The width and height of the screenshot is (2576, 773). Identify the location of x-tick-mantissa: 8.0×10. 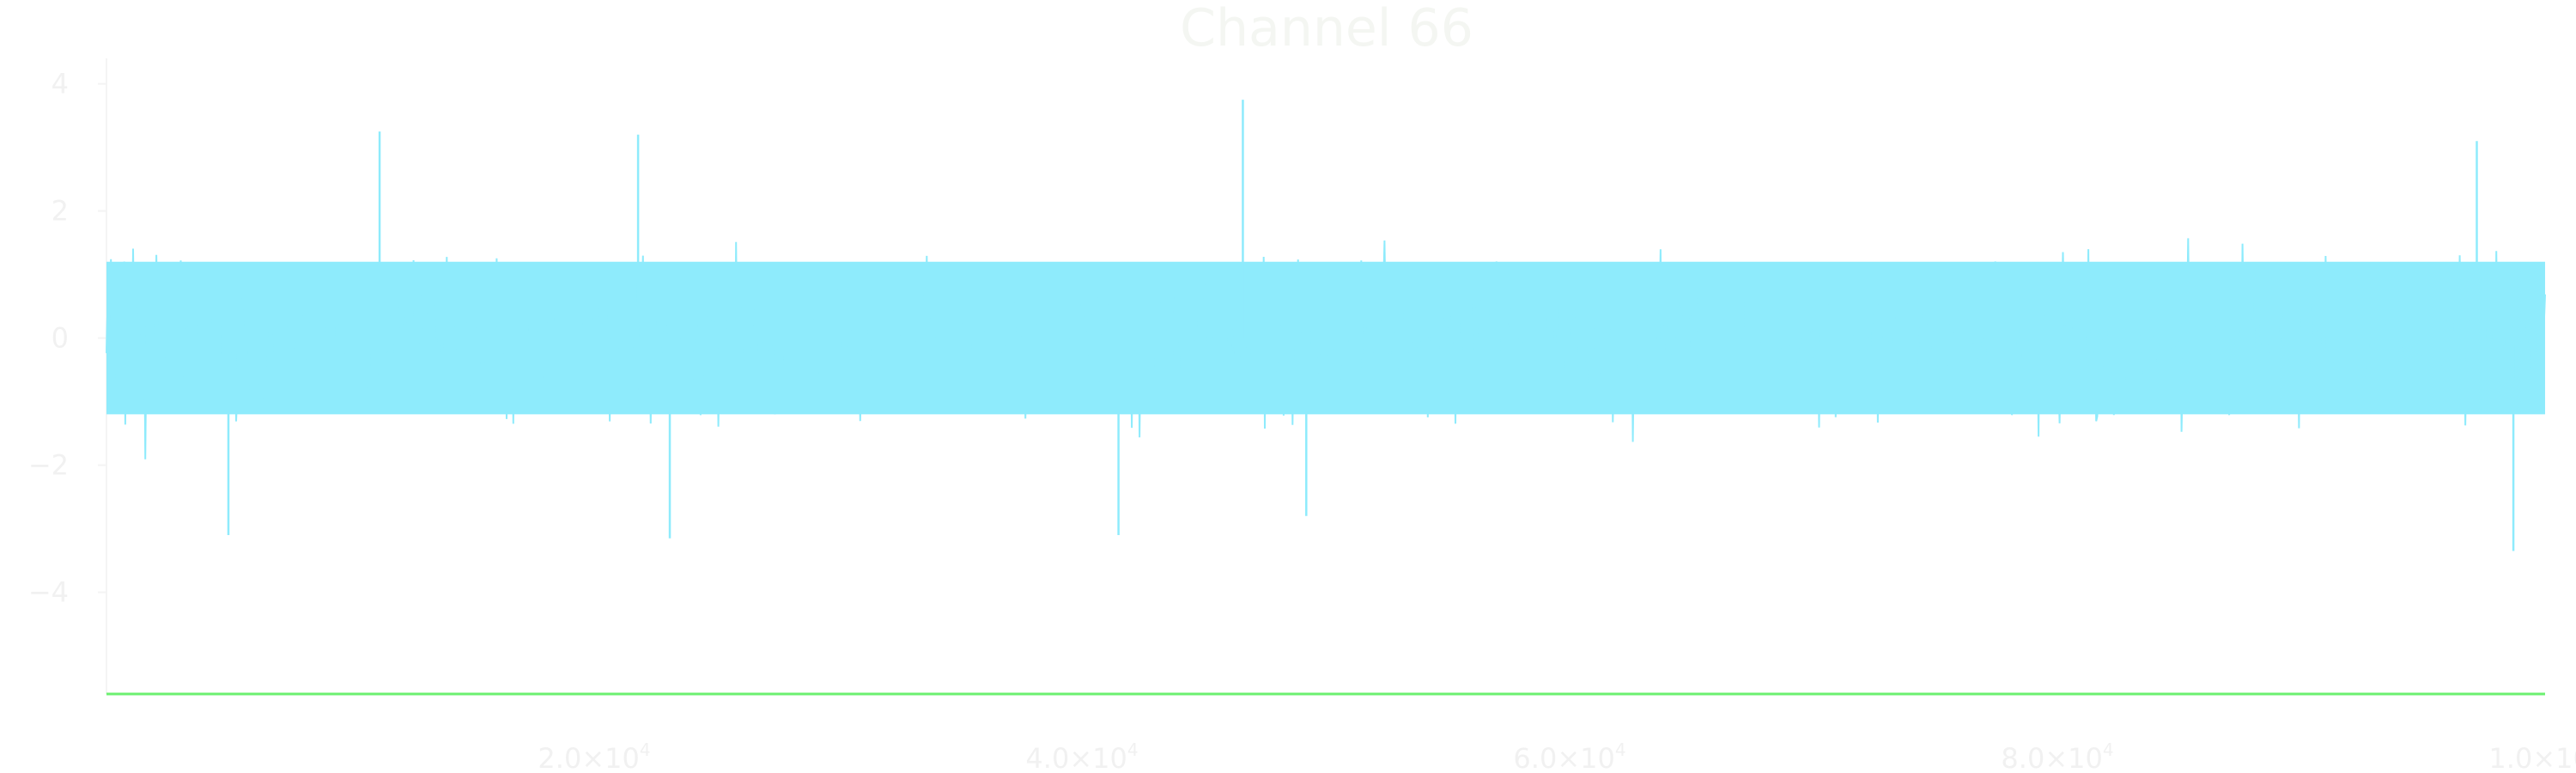
(2051, 757).